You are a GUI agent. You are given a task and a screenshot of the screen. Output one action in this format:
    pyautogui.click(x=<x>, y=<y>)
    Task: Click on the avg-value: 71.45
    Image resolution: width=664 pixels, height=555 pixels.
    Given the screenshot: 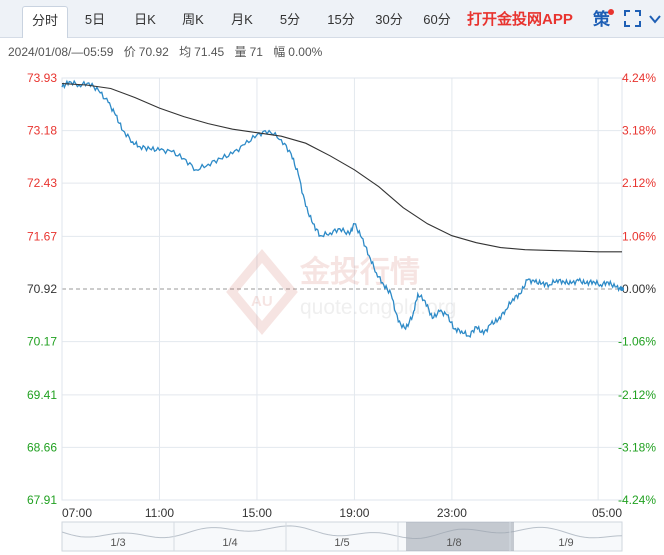 What is the action you would take?
    pyautogui.click(x=209, y=52)
    